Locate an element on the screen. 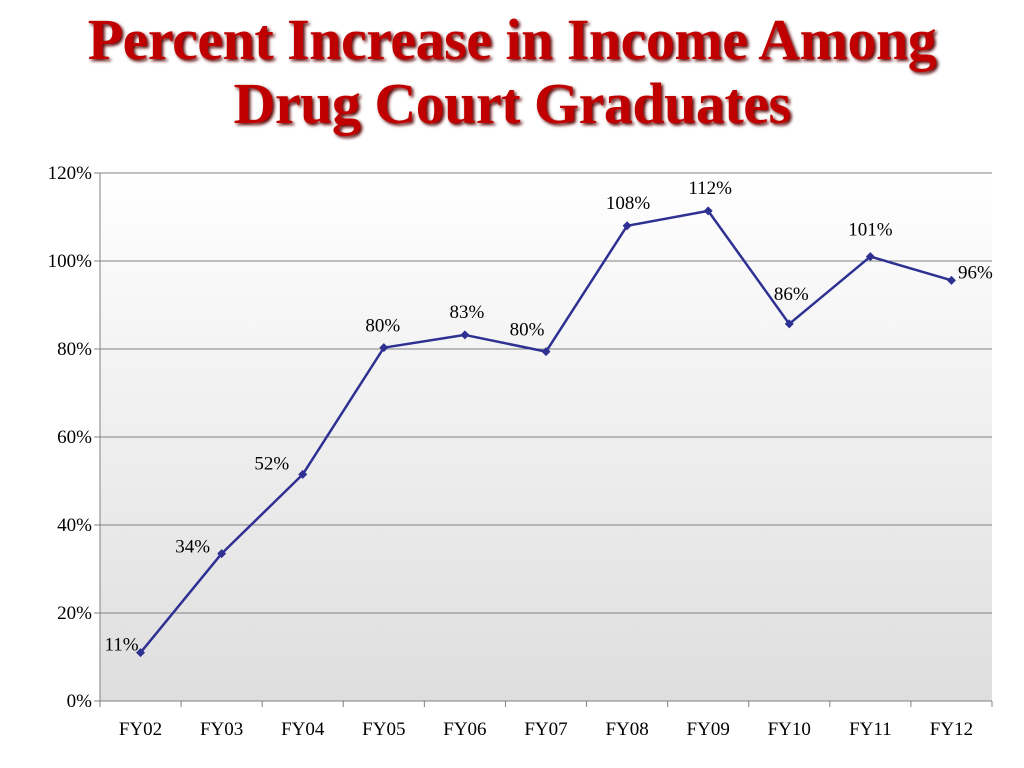 The height and width of the screenshot is (768, 1024). data-label: 83% is located at coordinates (466, 312).